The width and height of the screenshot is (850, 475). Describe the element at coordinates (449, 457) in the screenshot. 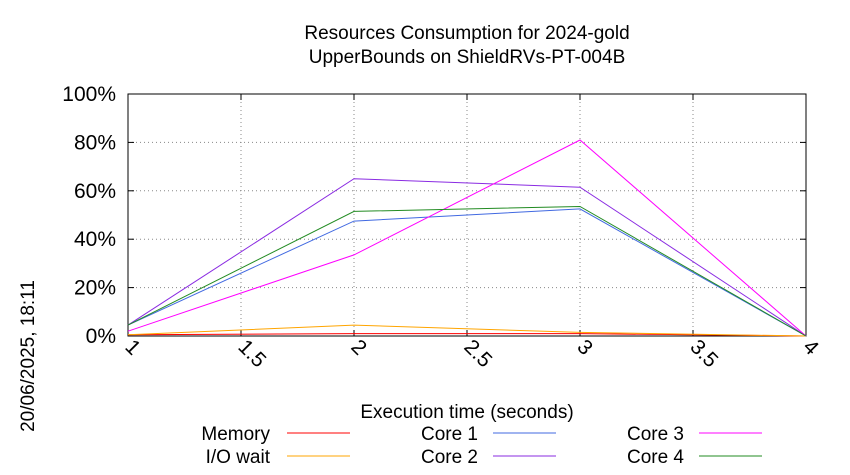

I see `legend-label-core-2: Core 2` at that location.